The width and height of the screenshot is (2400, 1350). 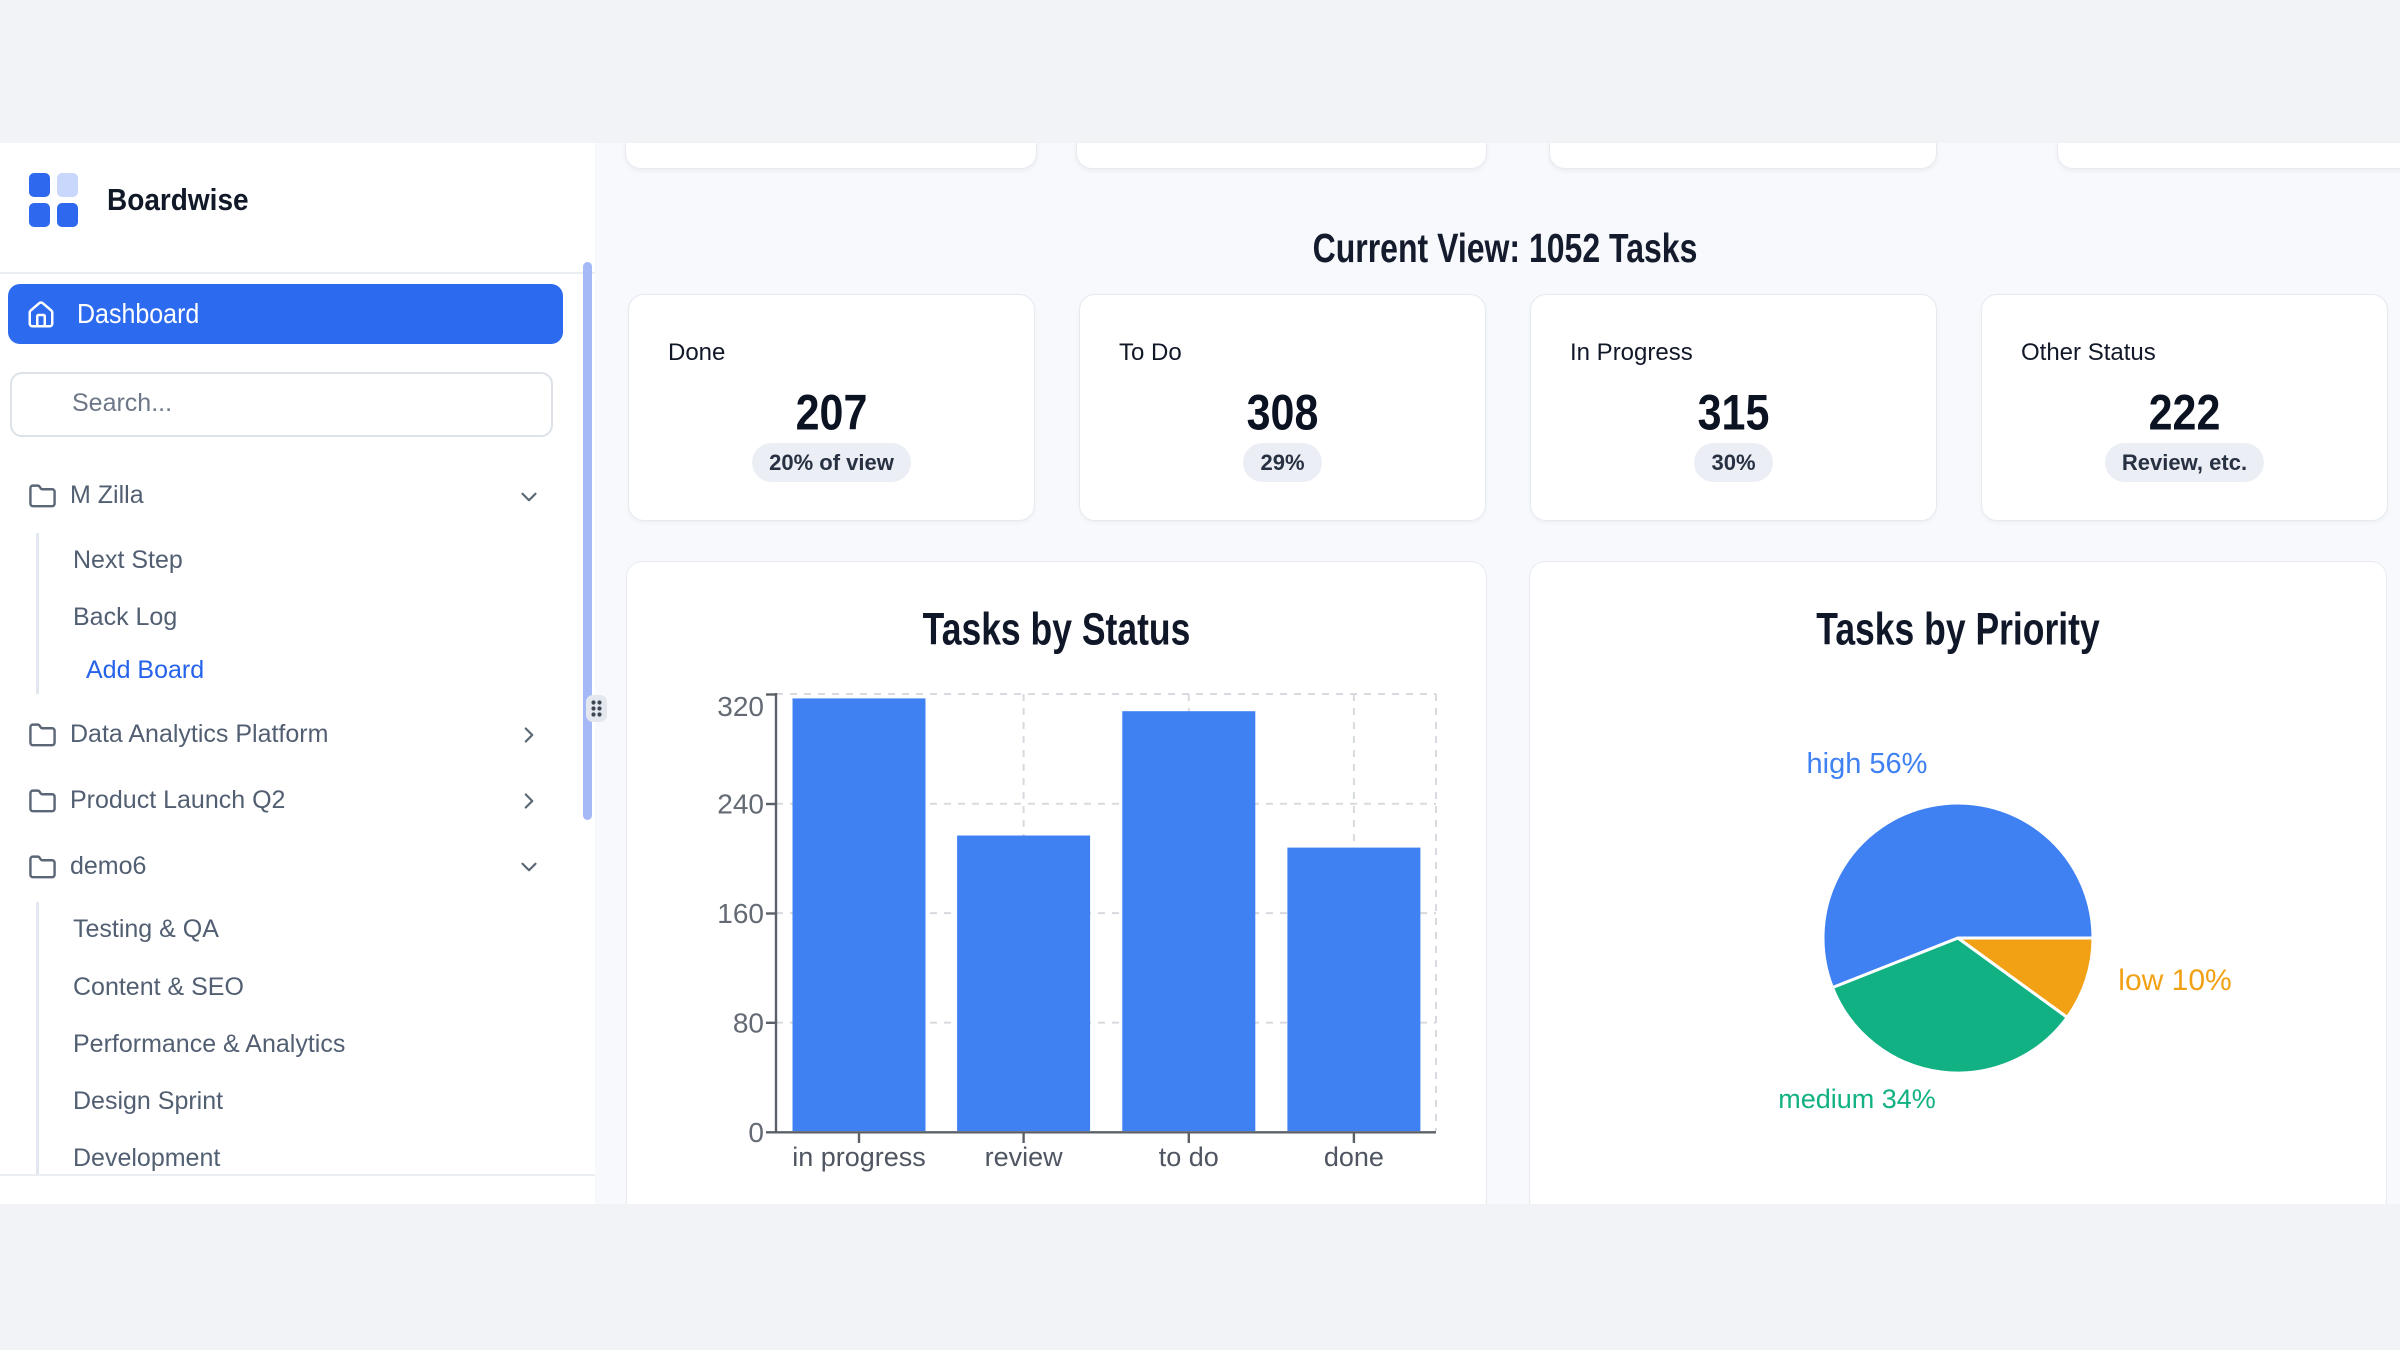 What do you see at coordinates (756, 1132) in the screenshot?
I see `svg-text: 0` at bounding box center [756, 1132].